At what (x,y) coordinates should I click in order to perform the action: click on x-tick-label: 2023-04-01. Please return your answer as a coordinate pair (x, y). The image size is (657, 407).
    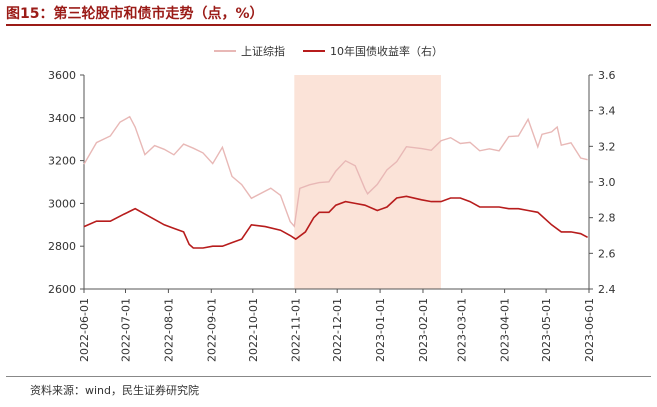
    Looking at the image, I should click on (505, 330).